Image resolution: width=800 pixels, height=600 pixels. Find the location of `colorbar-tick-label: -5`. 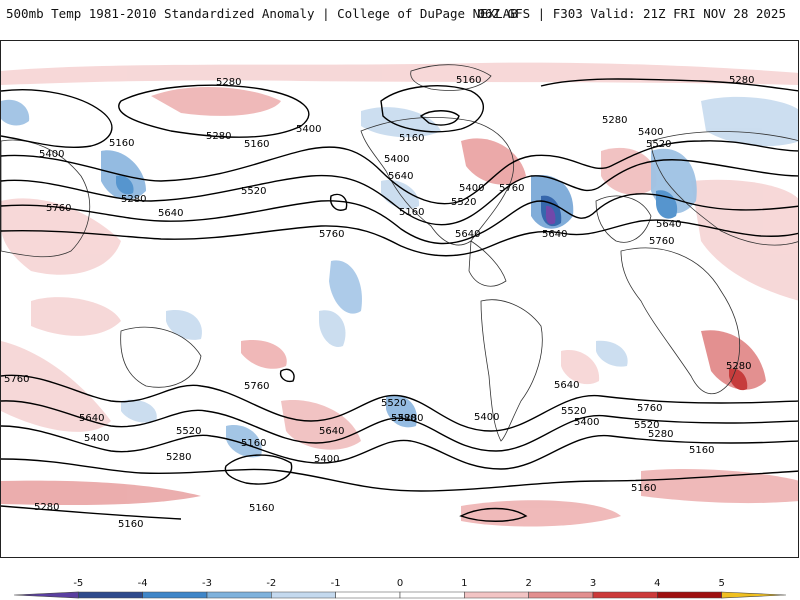

colorbar-tick-label: -5 is located at coordinates (78, 583).